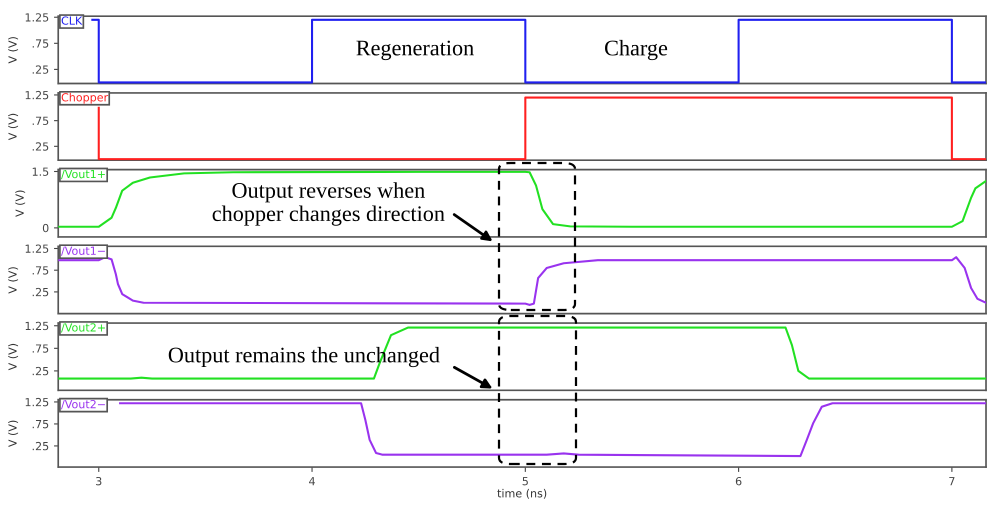  Describe the element at coordinates (415, 50) in the screenshot. I see `annotation: Regeneration` at that location.